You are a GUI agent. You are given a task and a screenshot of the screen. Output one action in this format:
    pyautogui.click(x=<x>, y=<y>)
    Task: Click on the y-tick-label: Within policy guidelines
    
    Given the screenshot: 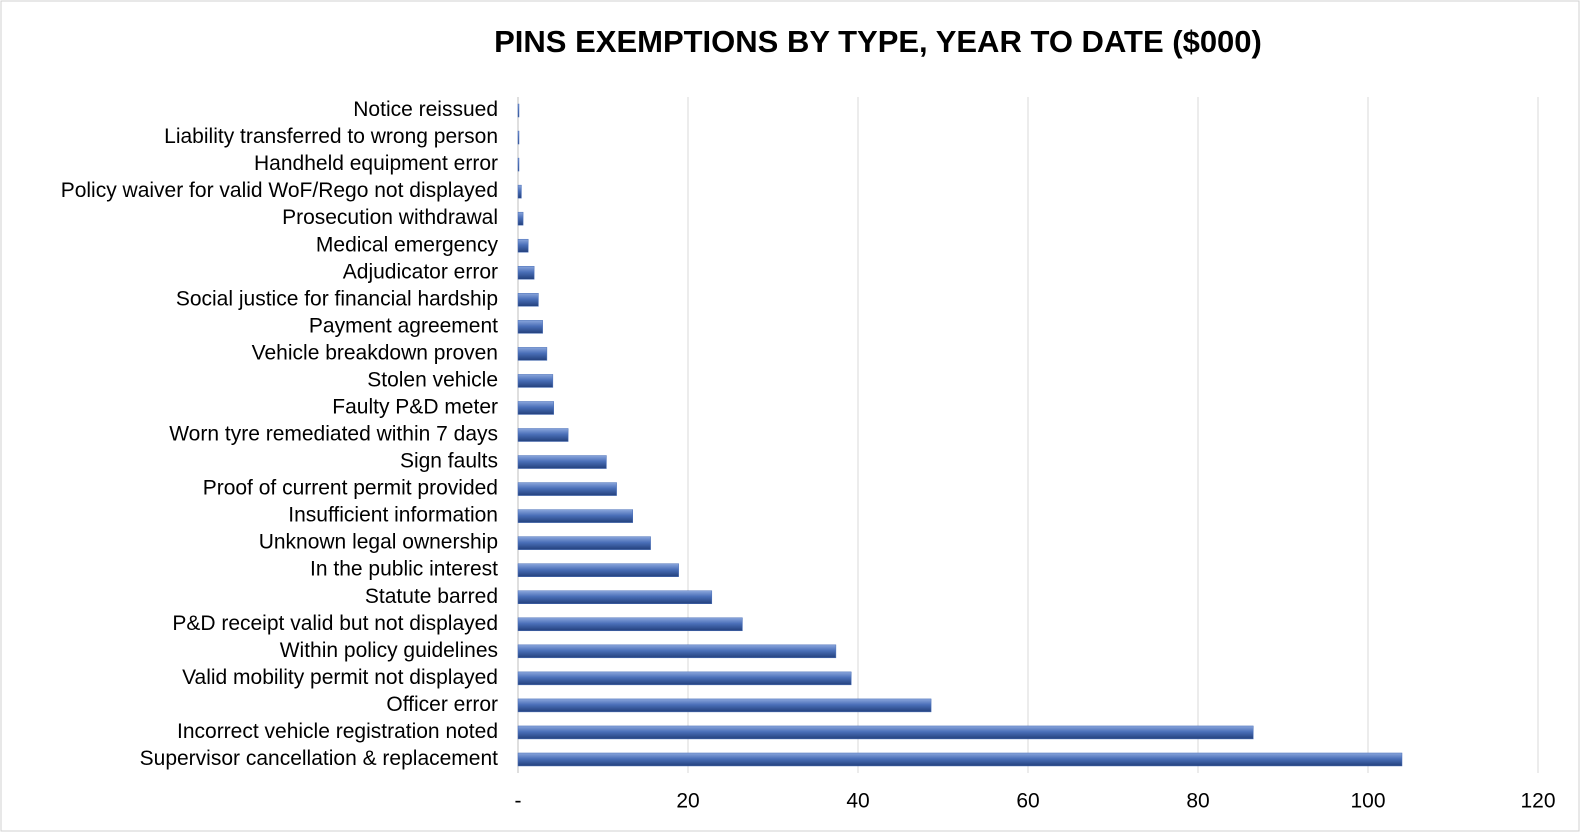 What is the action you would take?
    pyautogui.click(x=389, y=650)
    